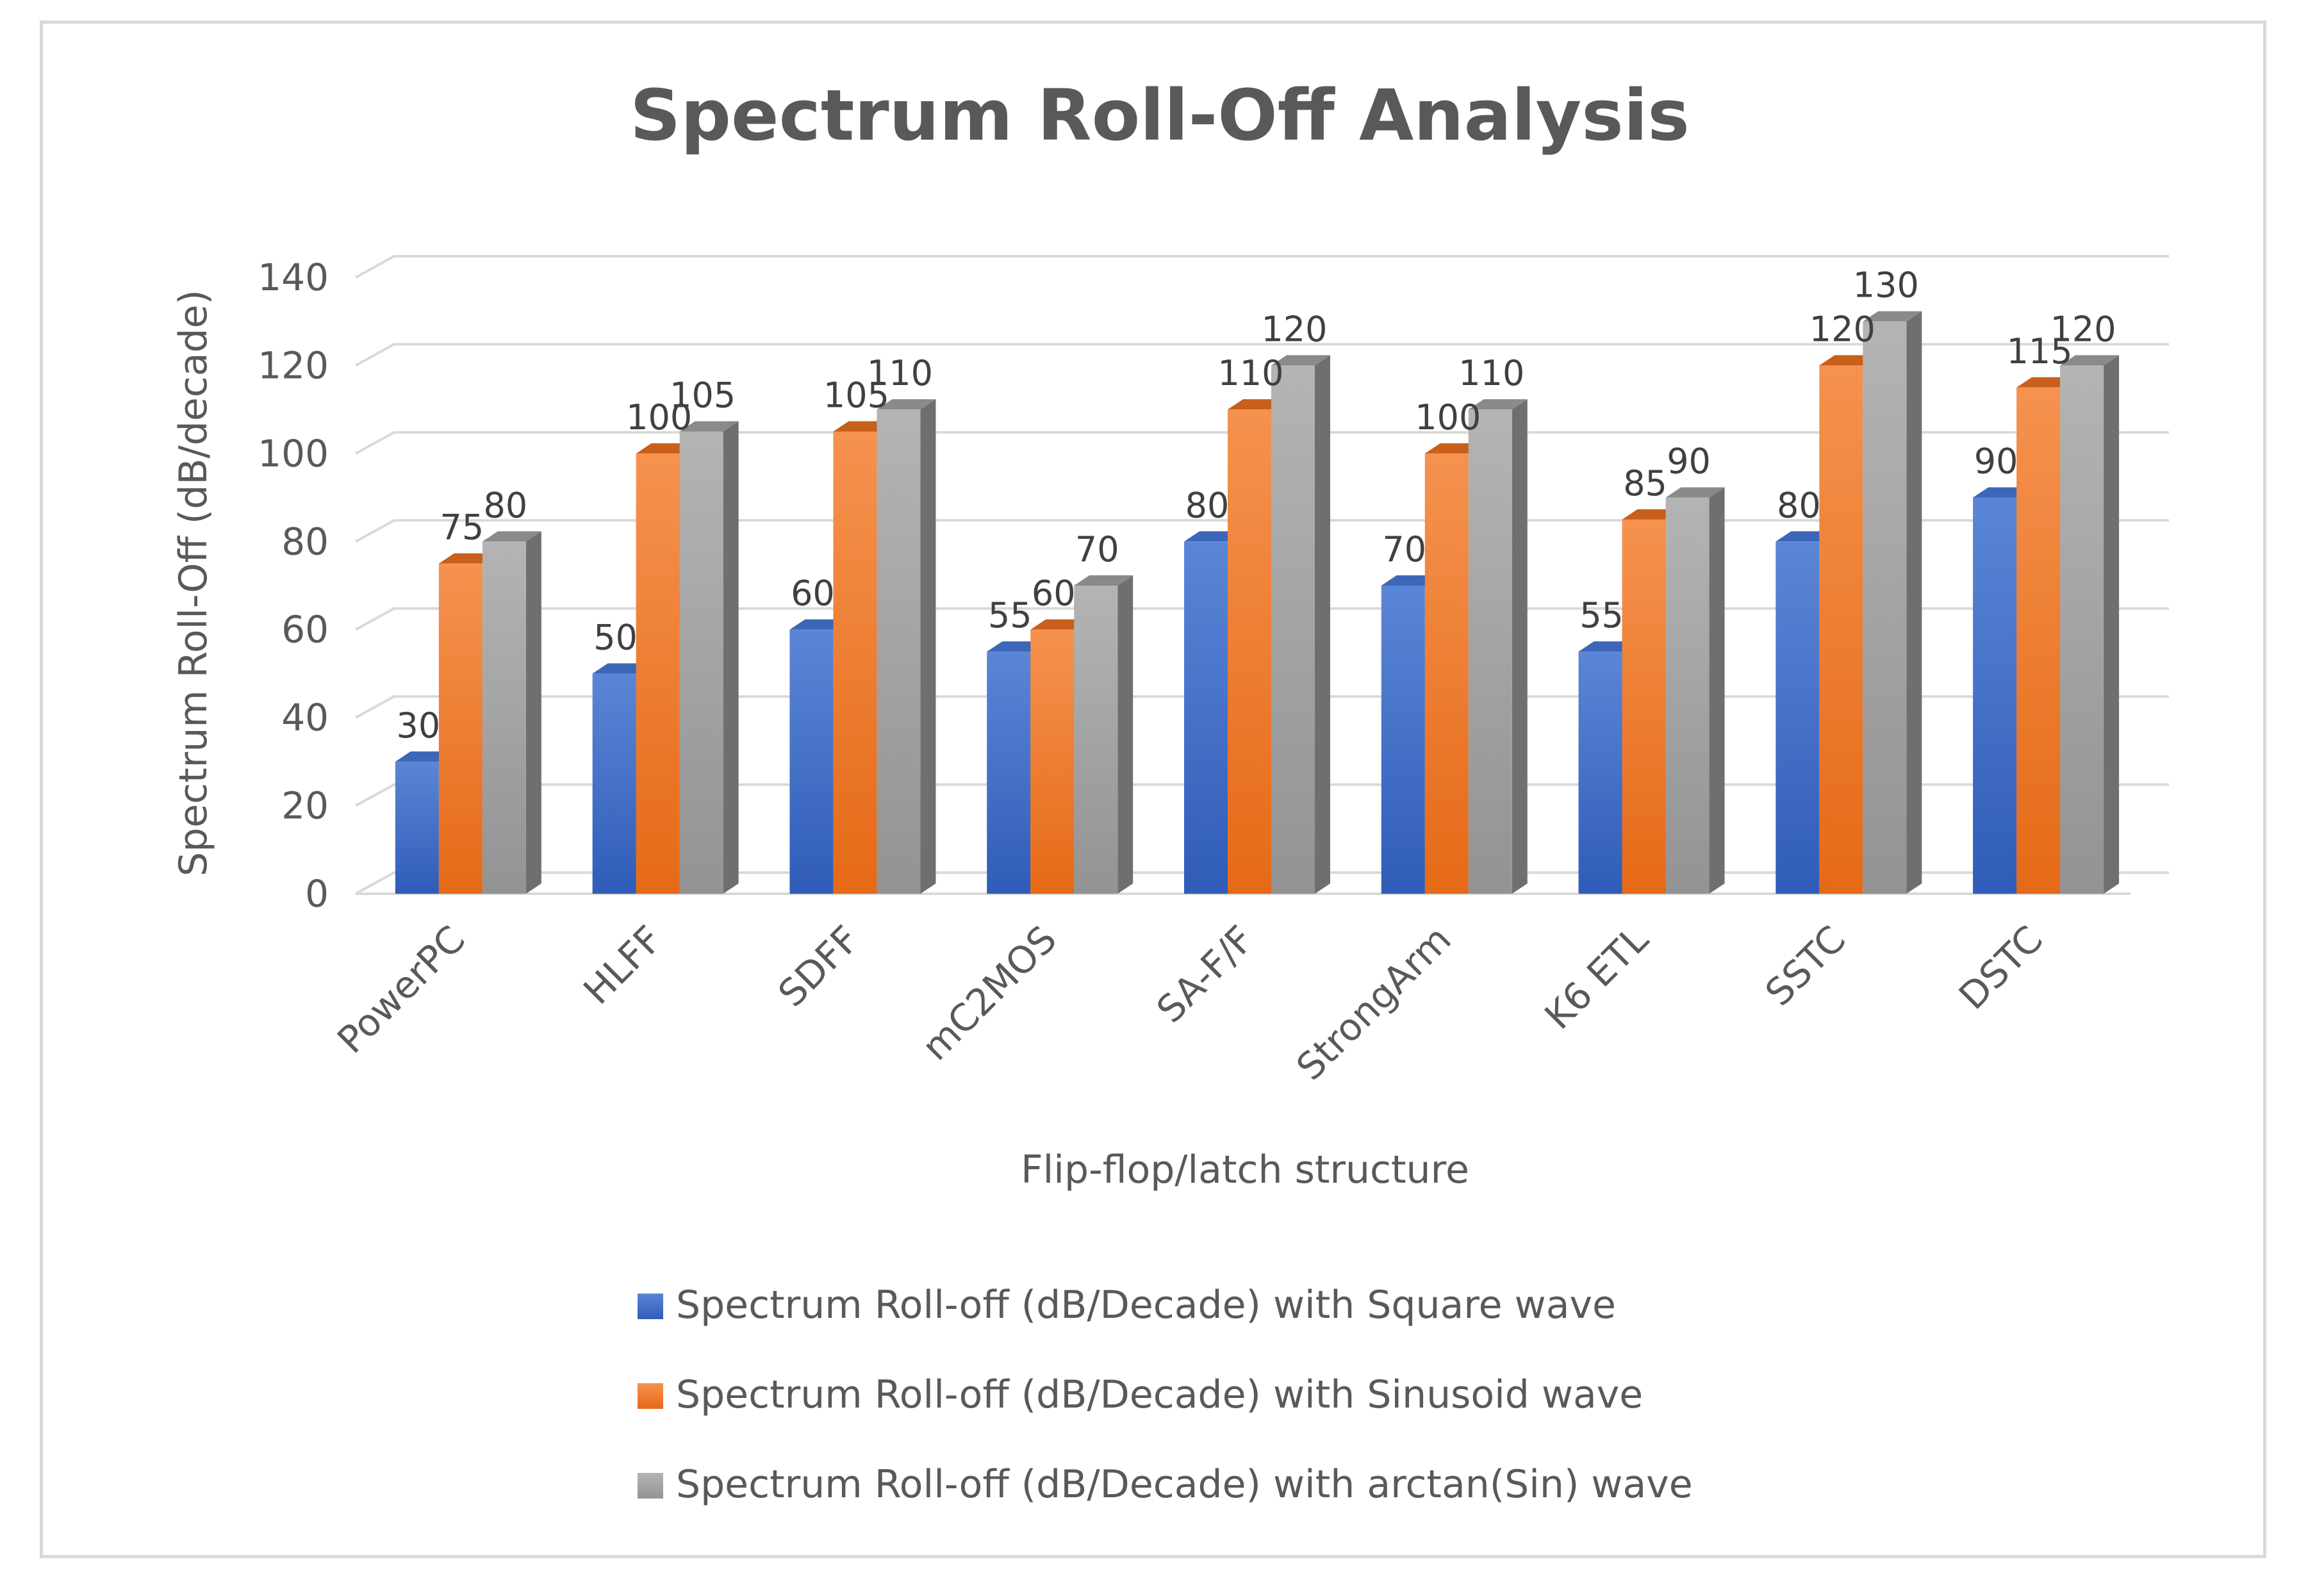 The height and width of the screenshot is (1594, 2324). What do you see at coordinates (293, 365) in the screenshot?
I see `y-tick-label: 120` at bounding box center [293, 365].